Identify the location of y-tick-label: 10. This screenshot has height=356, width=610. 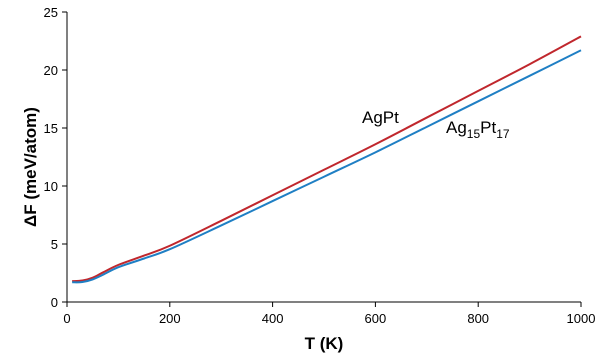
(51, 186).